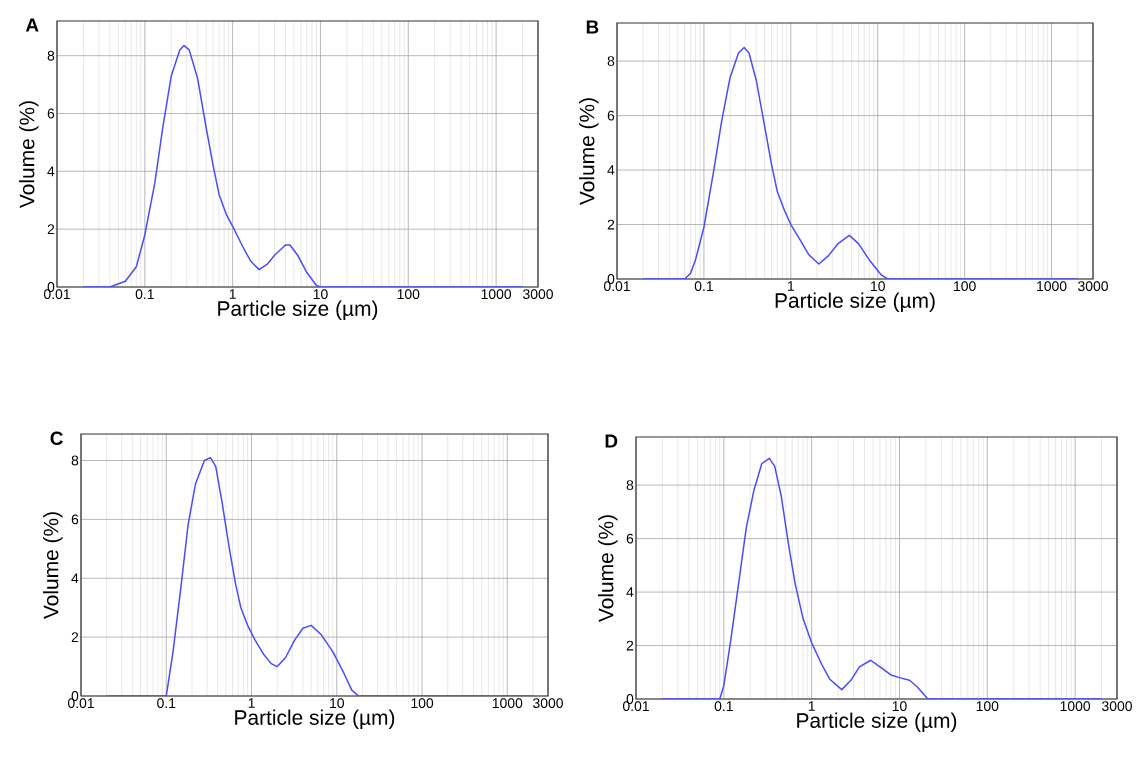  I want to click on chart-title: C, so click(56, 438).